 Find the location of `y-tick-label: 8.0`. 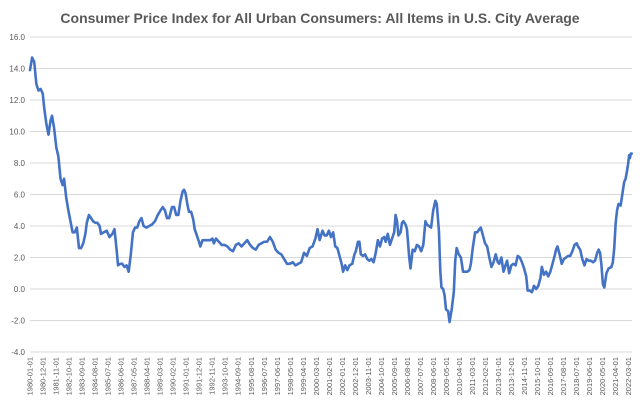

y-tick-label: 8.0 is located at coordinates (20, 163).